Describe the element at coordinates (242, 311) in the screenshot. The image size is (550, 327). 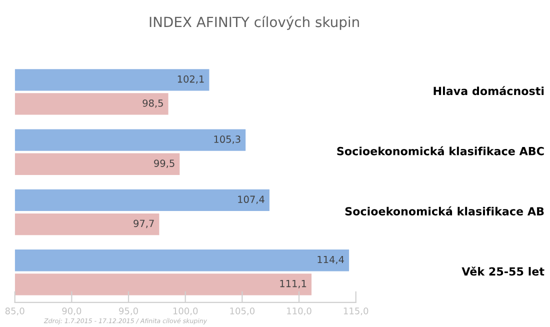
I see `x-tick-label: 105,0` at that location.